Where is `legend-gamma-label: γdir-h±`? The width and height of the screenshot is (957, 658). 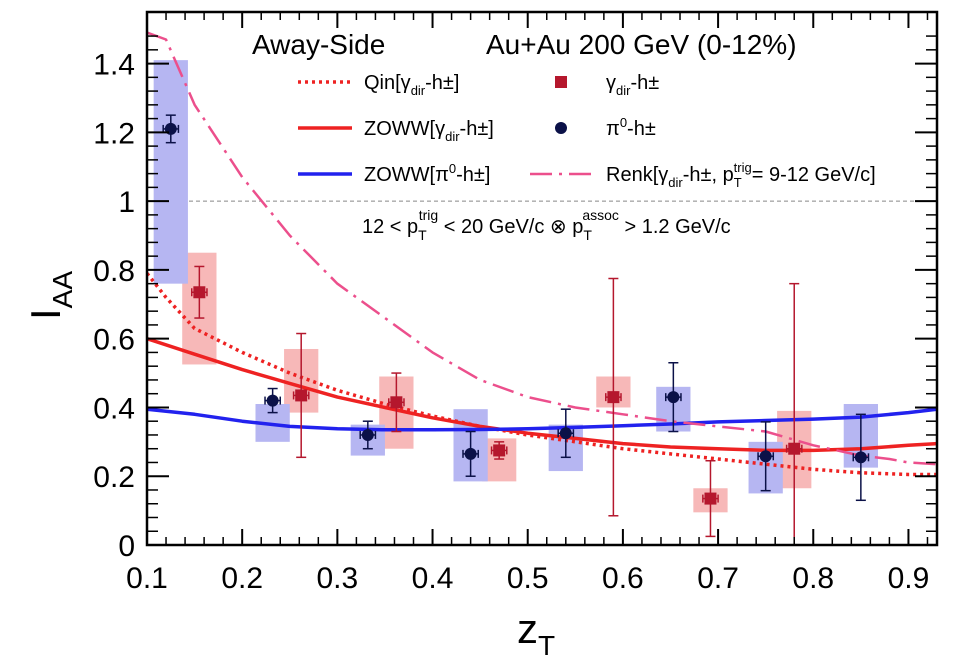
legend-gamma-label: γdir-h± is located at coordinates (632, 85).